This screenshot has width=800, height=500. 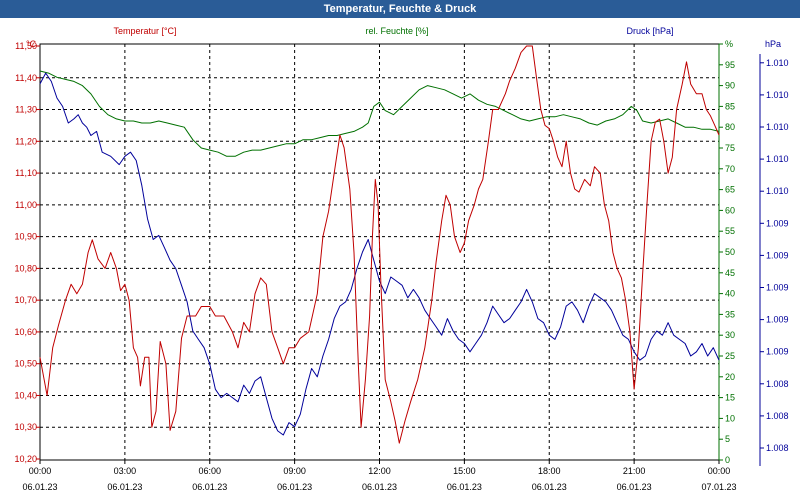 I want to click on temperature-tick-label: 10,20, so click(x=25, y=459).